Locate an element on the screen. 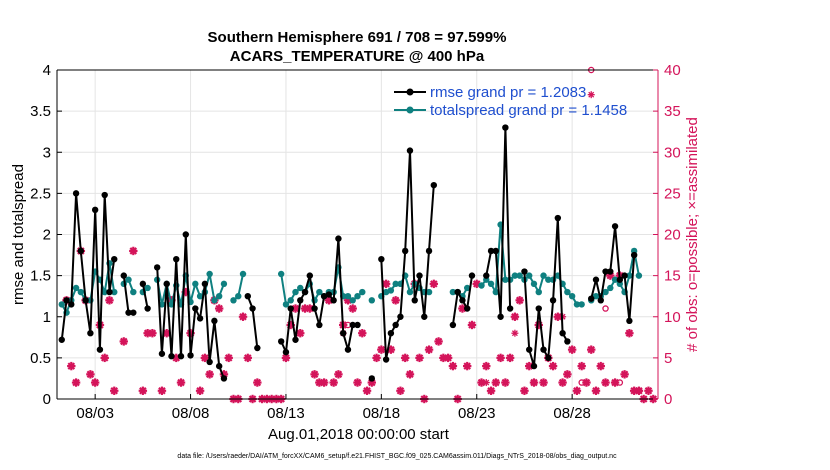 The height and width of the screenshot is (470, 830). x-tick-label: 08/23 is located at coordinates (477, 413).